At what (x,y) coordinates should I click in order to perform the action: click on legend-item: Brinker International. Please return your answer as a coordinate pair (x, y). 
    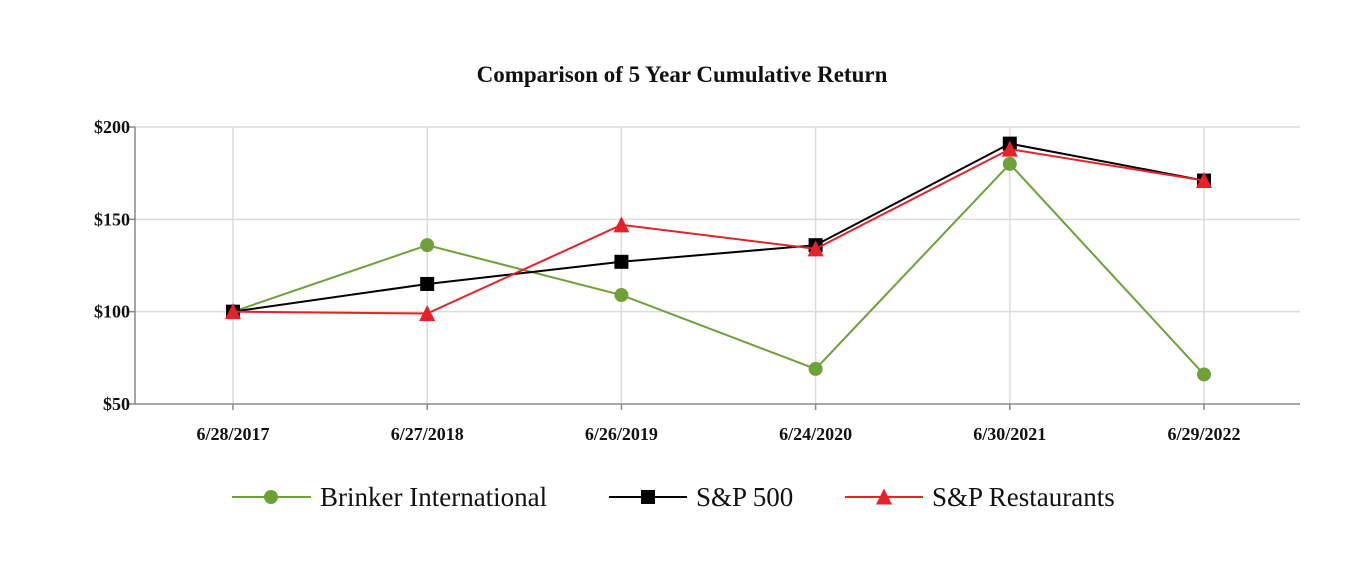
    Looking at the image, I should click on (389, 497).